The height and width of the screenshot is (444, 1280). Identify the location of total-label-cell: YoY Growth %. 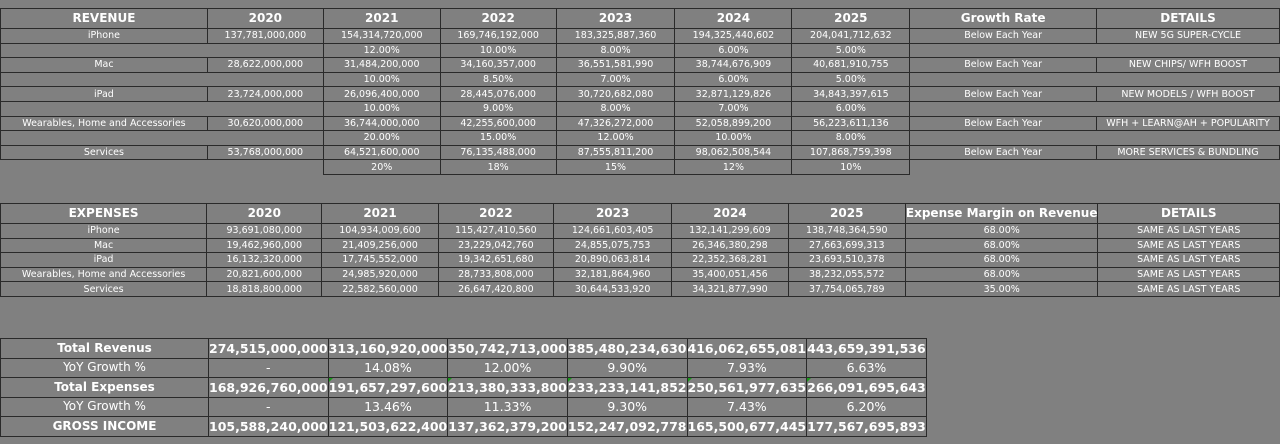
(104, 406).